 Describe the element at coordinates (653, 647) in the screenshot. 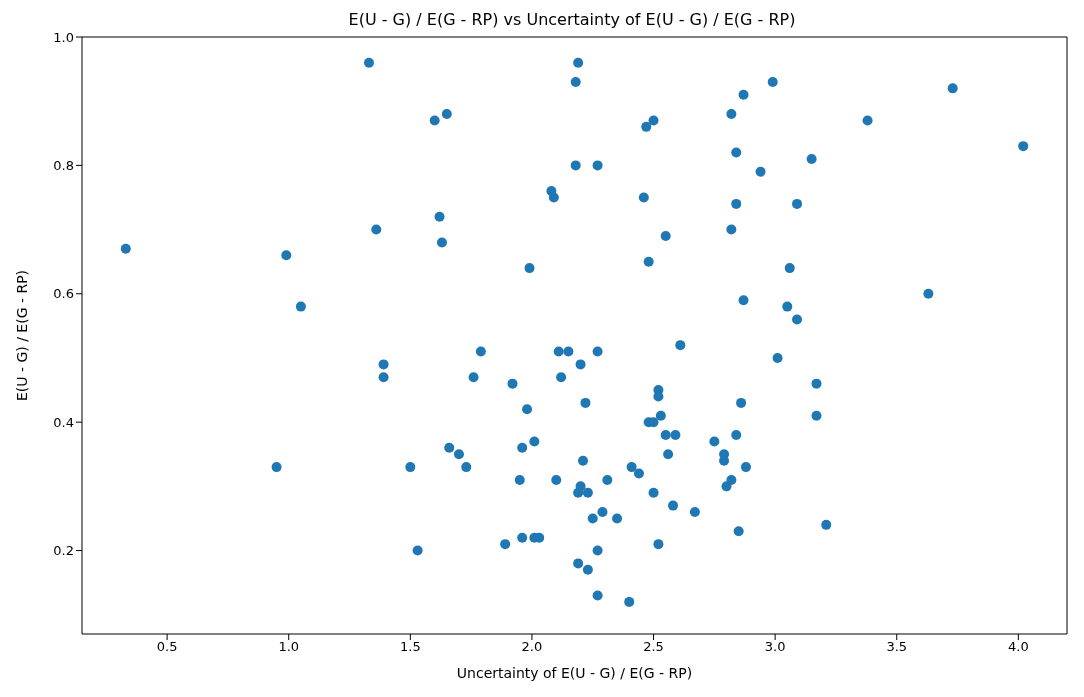

I see `x-tick-label: 2.5` at that location.